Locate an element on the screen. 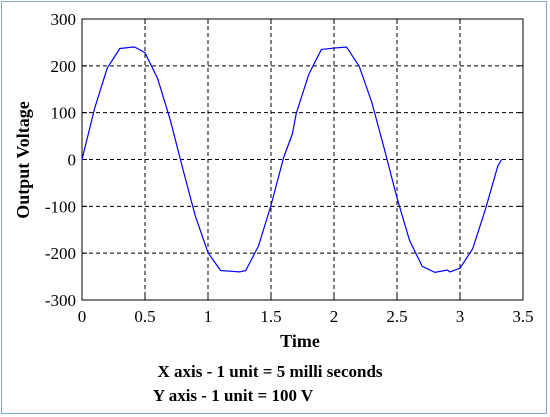  x-axis-unit-note: X axis - 1 unit = 5 milli seconds is located at coordinates (269, 371).